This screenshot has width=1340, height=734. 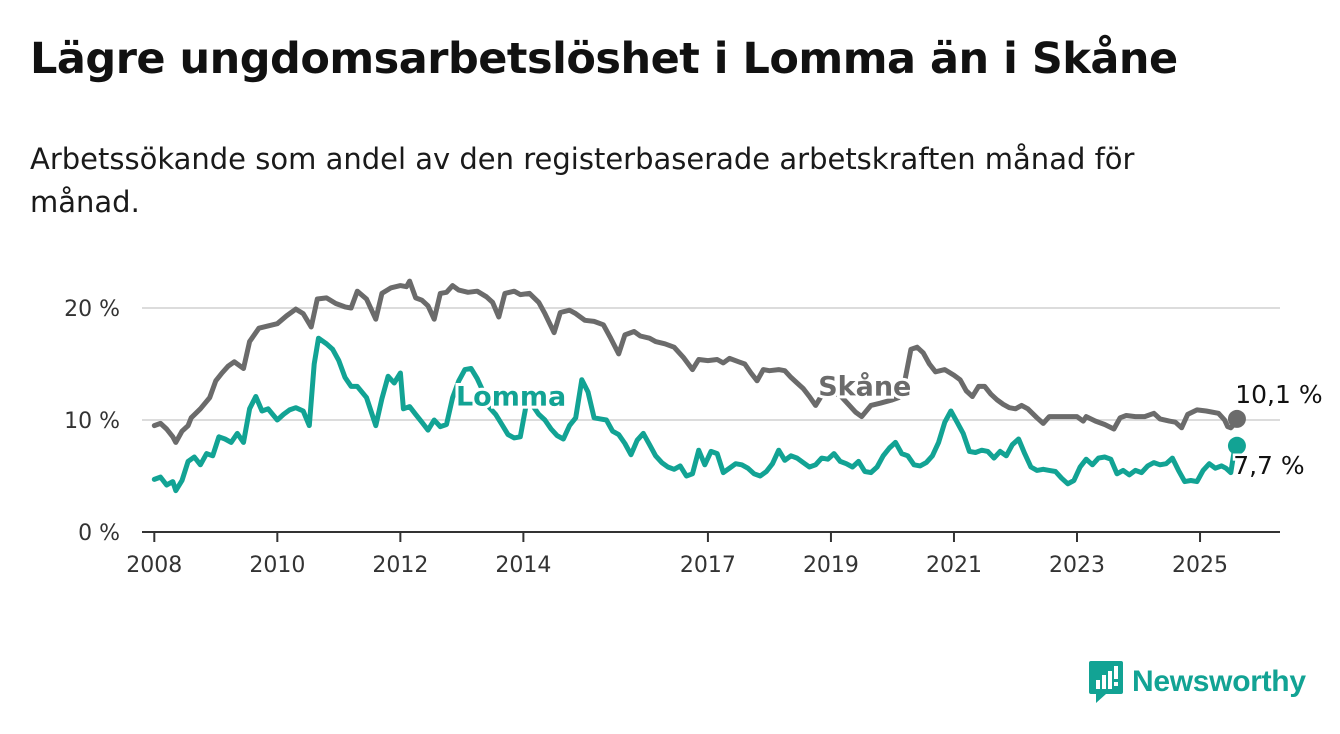 I want to click on brand: Newsworthy, so click(x=1197, y=682).